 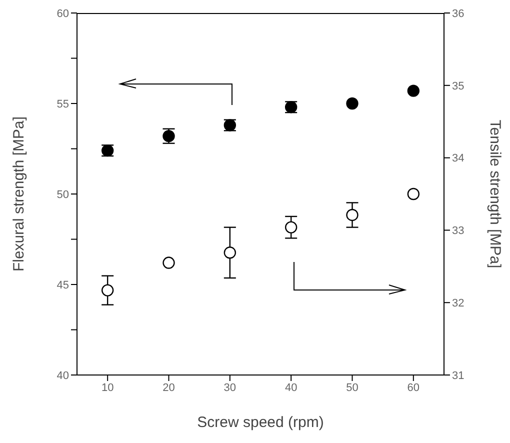 I want to click on x-tick-label: 60, so click(x=413, y=388).